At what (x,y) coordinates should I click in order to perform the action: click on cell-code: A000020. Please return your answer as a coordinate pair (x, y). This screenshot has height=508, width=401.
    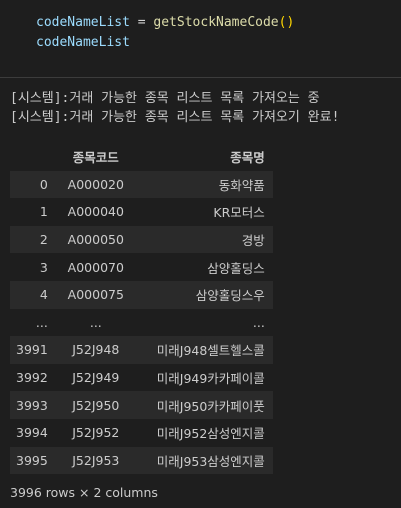
    Looking at the image, I should click on (96, 184).